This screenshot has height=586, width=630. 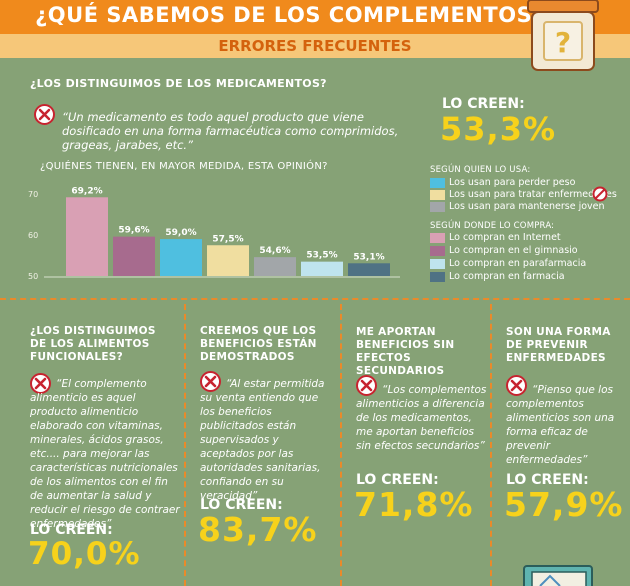 I want to click on y-tick-label: 50, so click(x=33, y=276).